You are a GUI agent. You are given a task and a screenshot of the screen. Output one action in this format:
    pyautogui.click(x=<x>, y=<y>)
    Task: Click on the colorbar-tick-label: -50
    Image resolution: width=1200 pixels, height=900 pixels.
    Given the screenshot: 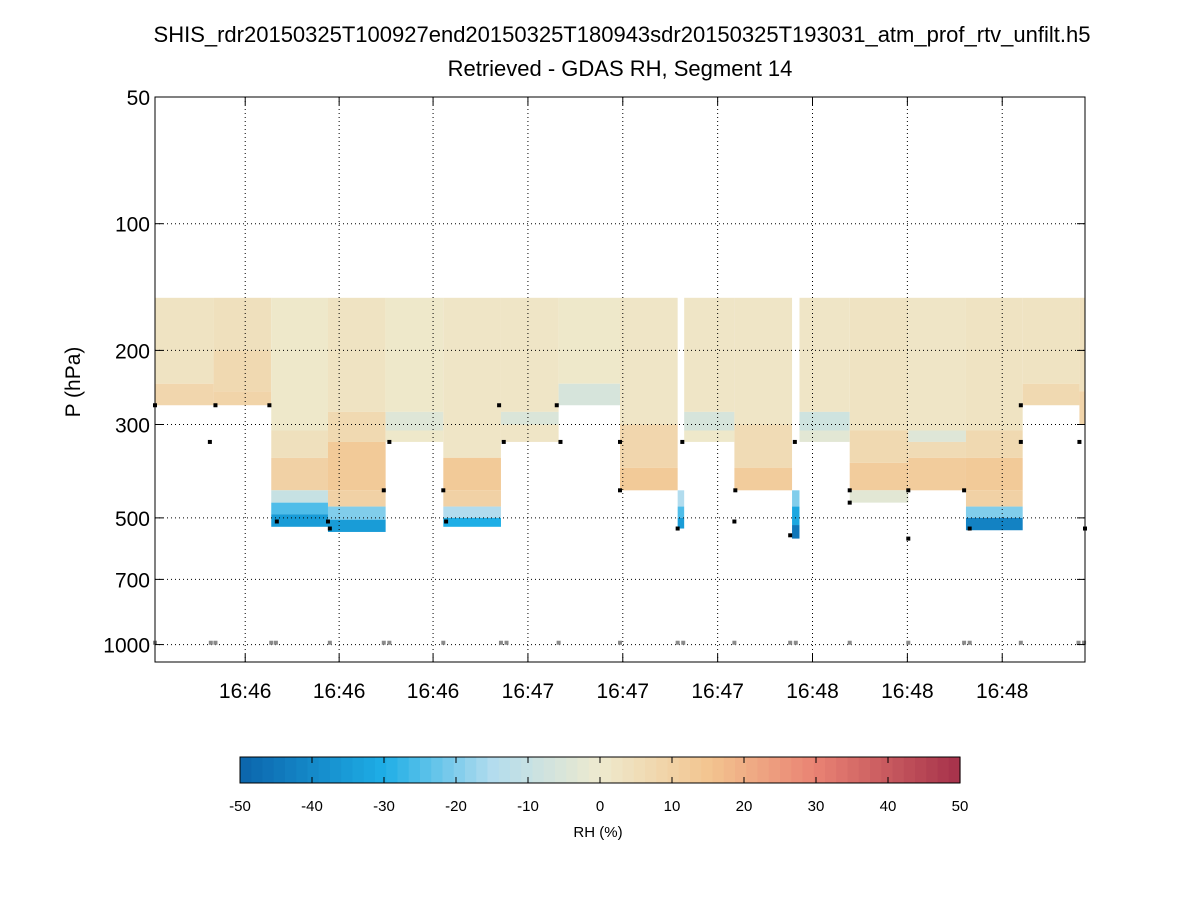 What is the action you would take?
    pyautogui.click(x=240, y=806)
    